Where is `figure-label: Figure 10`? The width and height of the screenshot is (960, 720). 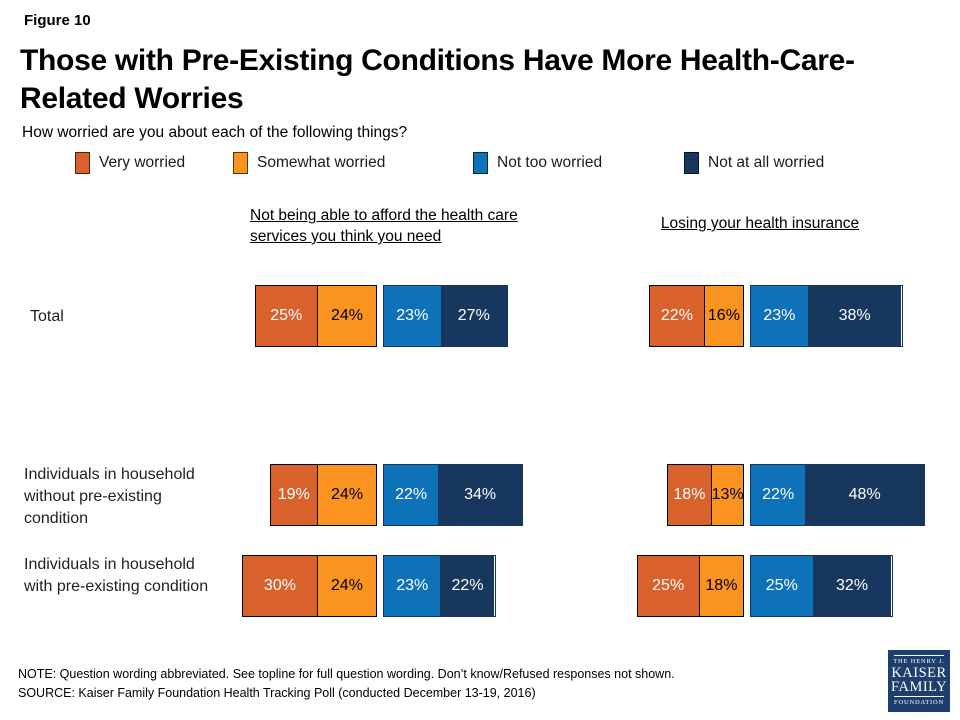
figure-label: Figure 10 is located at coordinates (57, 20).